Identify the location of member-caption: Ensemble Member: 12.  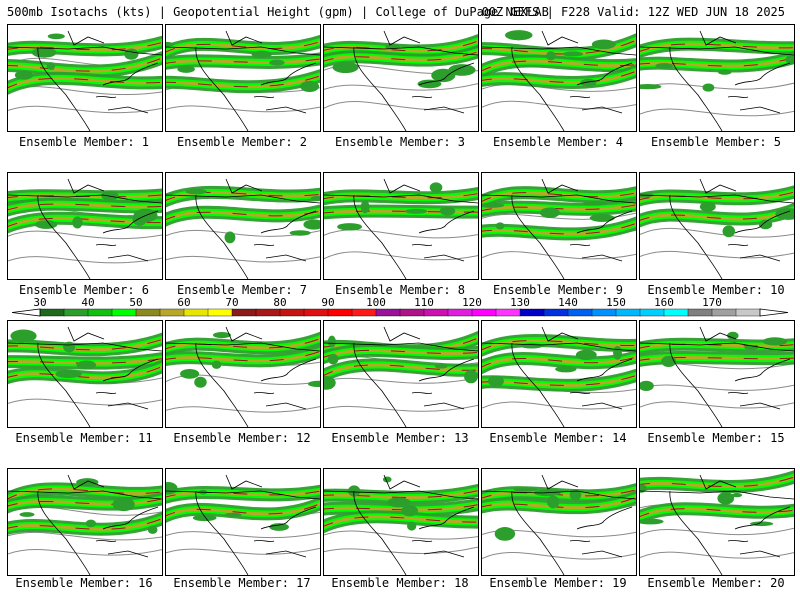
(242, 438).